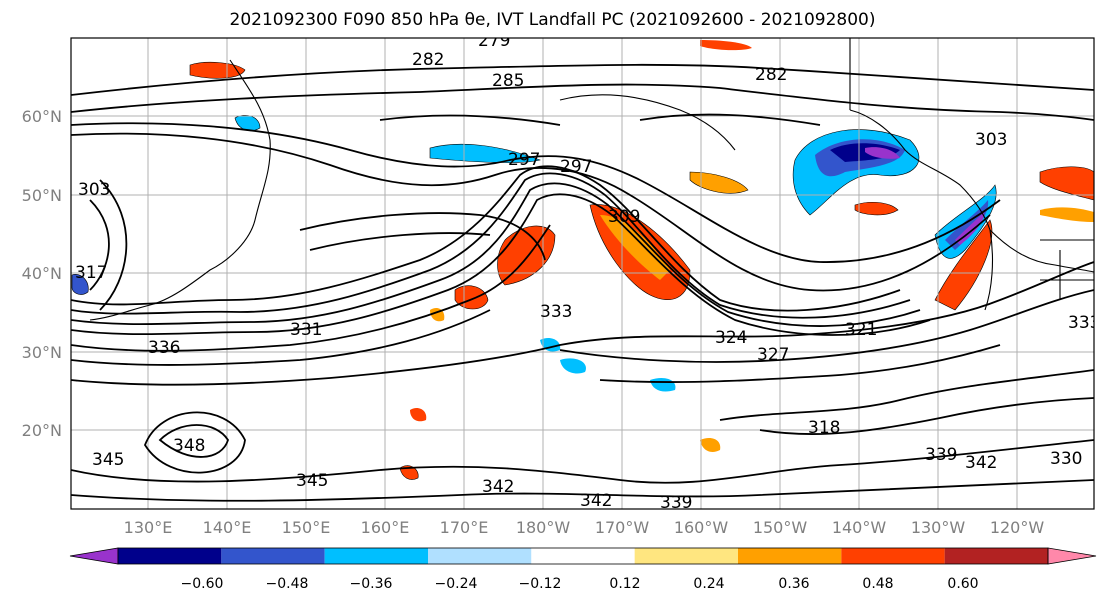 The image size is (1105, 603). What do you see at coordinates (861, 330) in the screenshot?
I see `contour-label: 321` at bounding box center [861, 330].